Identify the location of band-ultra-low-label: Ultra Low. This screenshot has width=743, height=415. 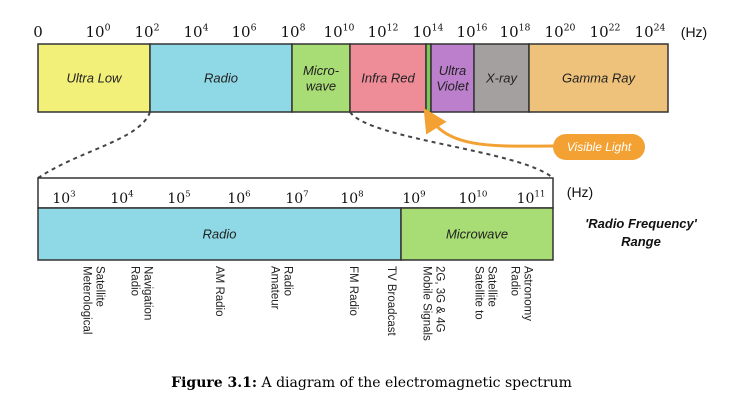
(95, 78).